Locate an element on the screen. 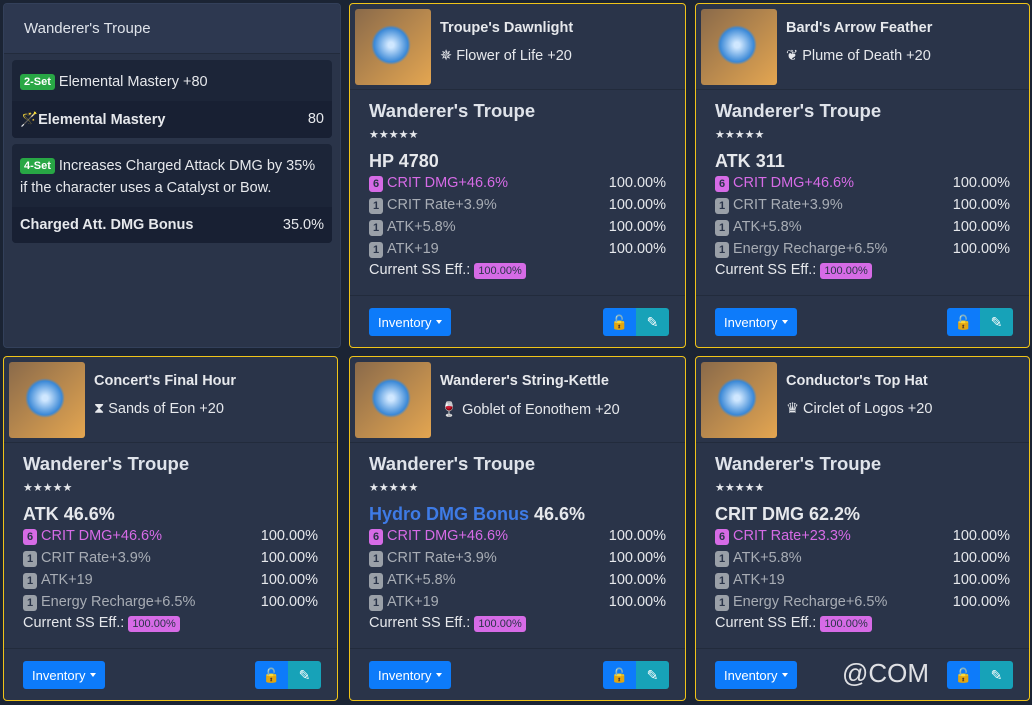 Image resolution: width=1032 pixels, height=705 pixels. substat-row: 6 CRIT Rate+23.3% 100.00% is located at coordinates (862, 536).